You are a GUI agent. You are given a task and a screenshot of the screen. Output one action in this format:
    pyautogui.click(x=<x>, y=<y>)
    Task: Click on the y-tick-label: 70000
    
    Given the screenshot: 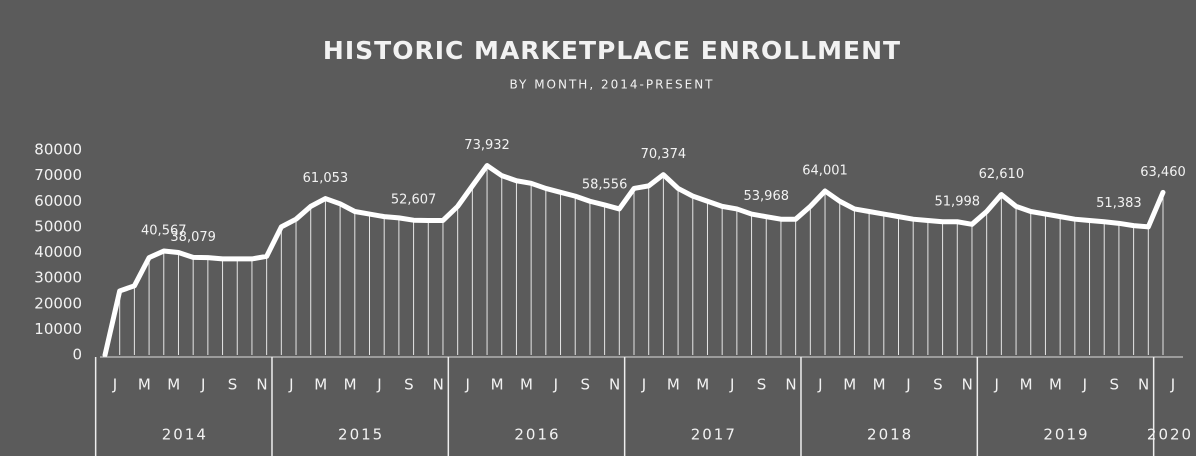 What is the action you would take?
    pyautogui.click(x=58, y=175)
    